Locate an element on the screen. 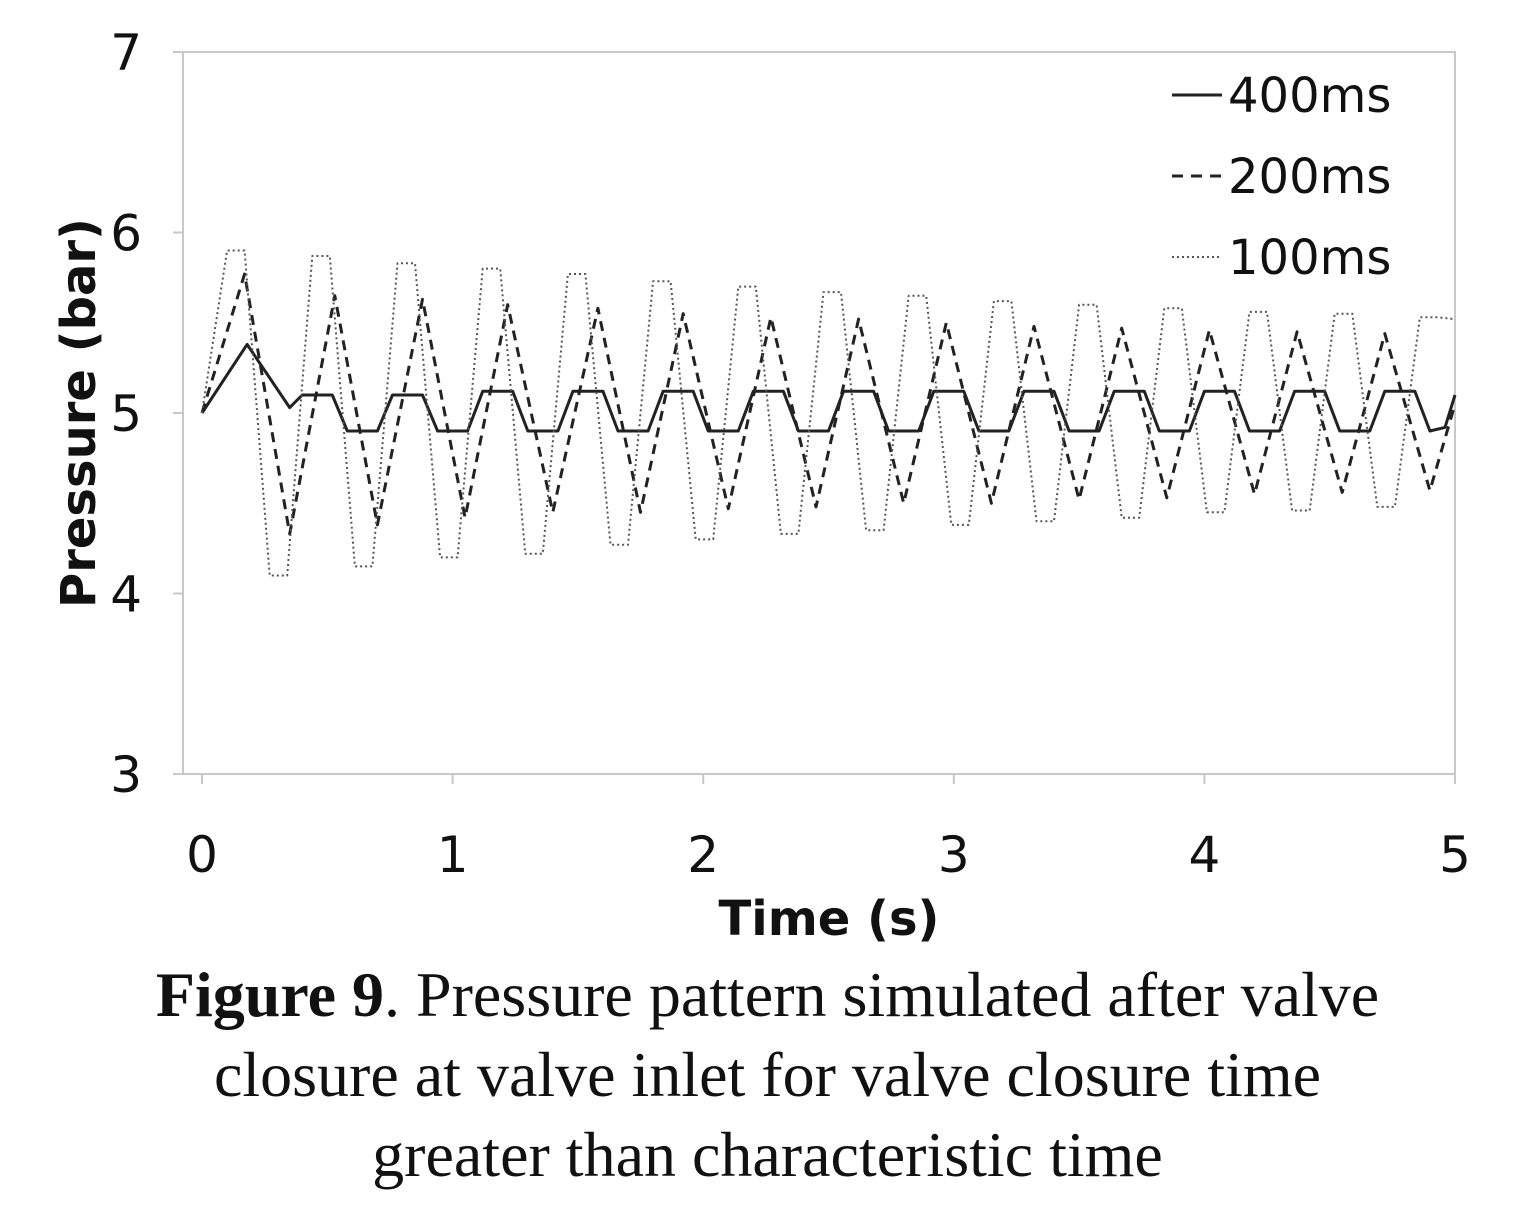 The image size is (1515, 1219). x-ticks: 0 1 2 3 4 5 is located at coordinates (828, 829).